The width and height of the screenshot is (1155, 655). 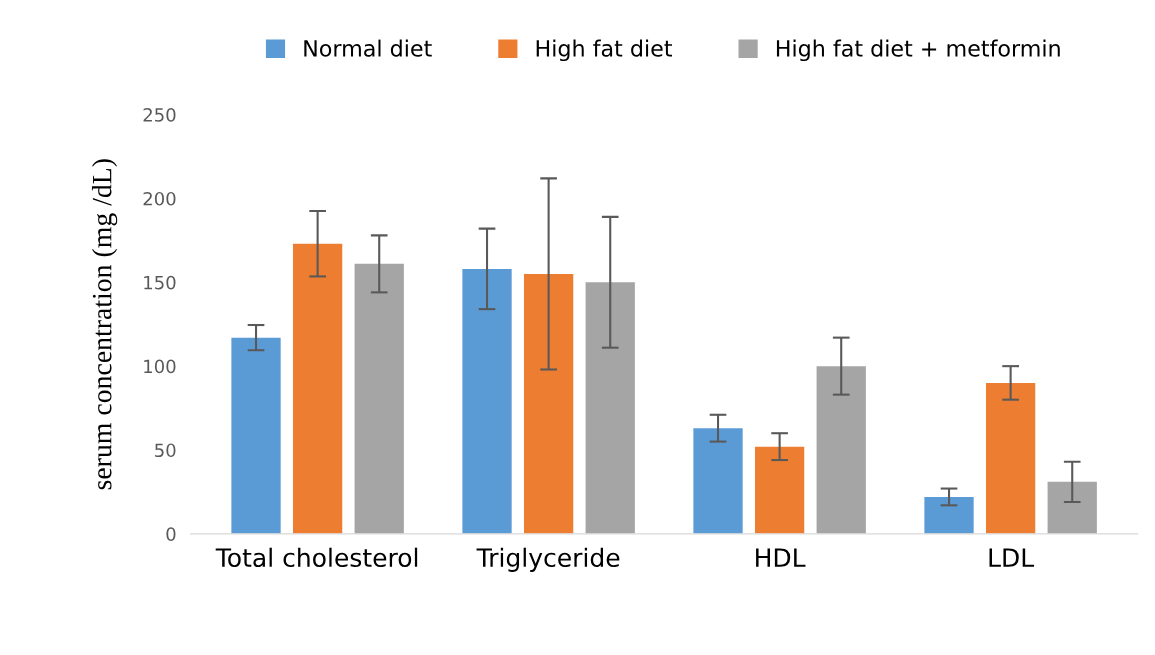 What do you see at coordinates (160, 366) in the screenshot?
I see `y-tick-label: 100` at bounding box center [160, 366].